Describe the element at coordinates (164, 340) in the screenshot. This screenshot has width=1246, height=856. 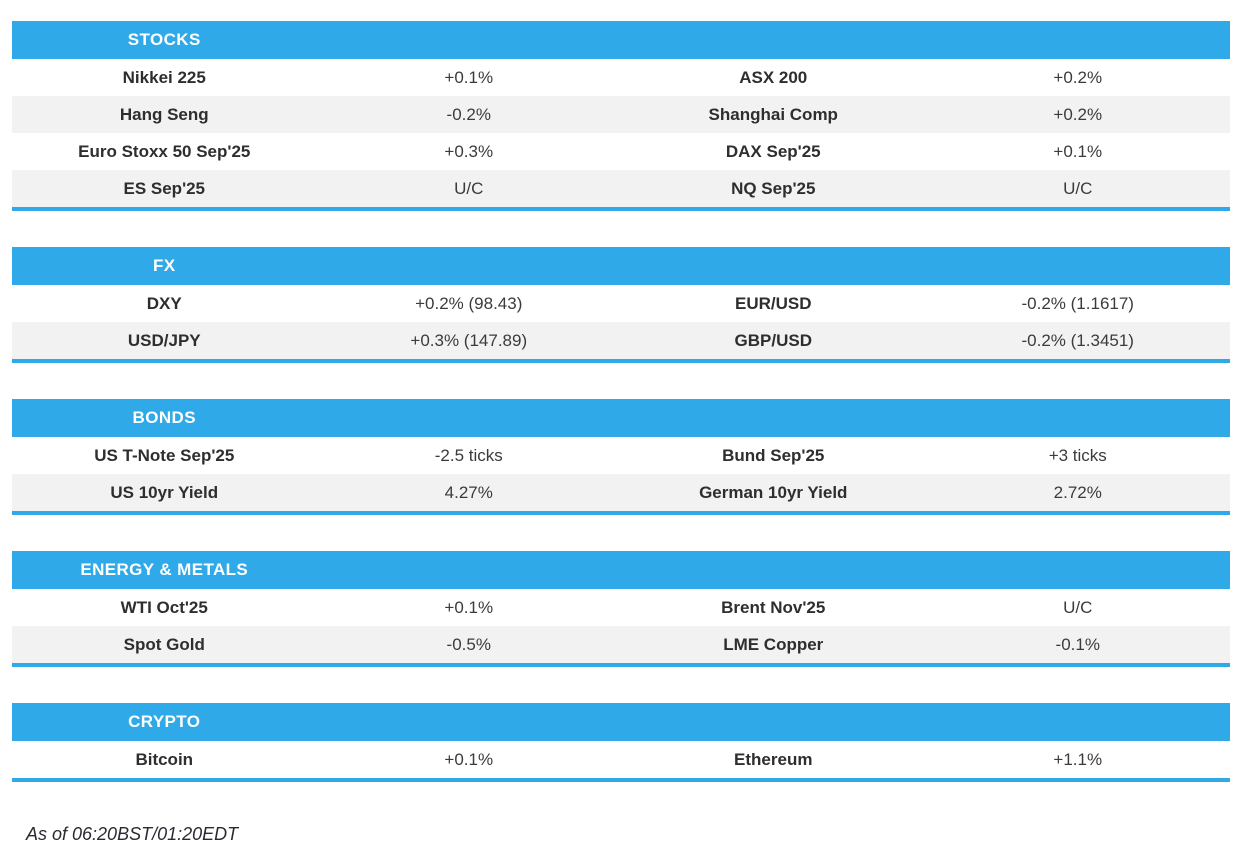
I see `instrument-name: USD/JPY` at that location.